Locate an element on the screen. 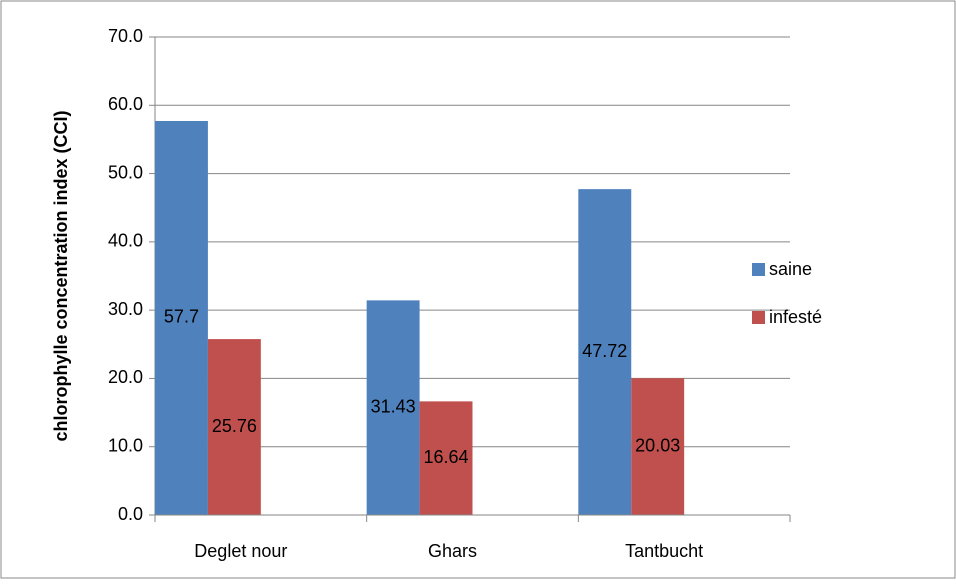  y-tick-label: 0.0 is located at coordinates (130, 514).